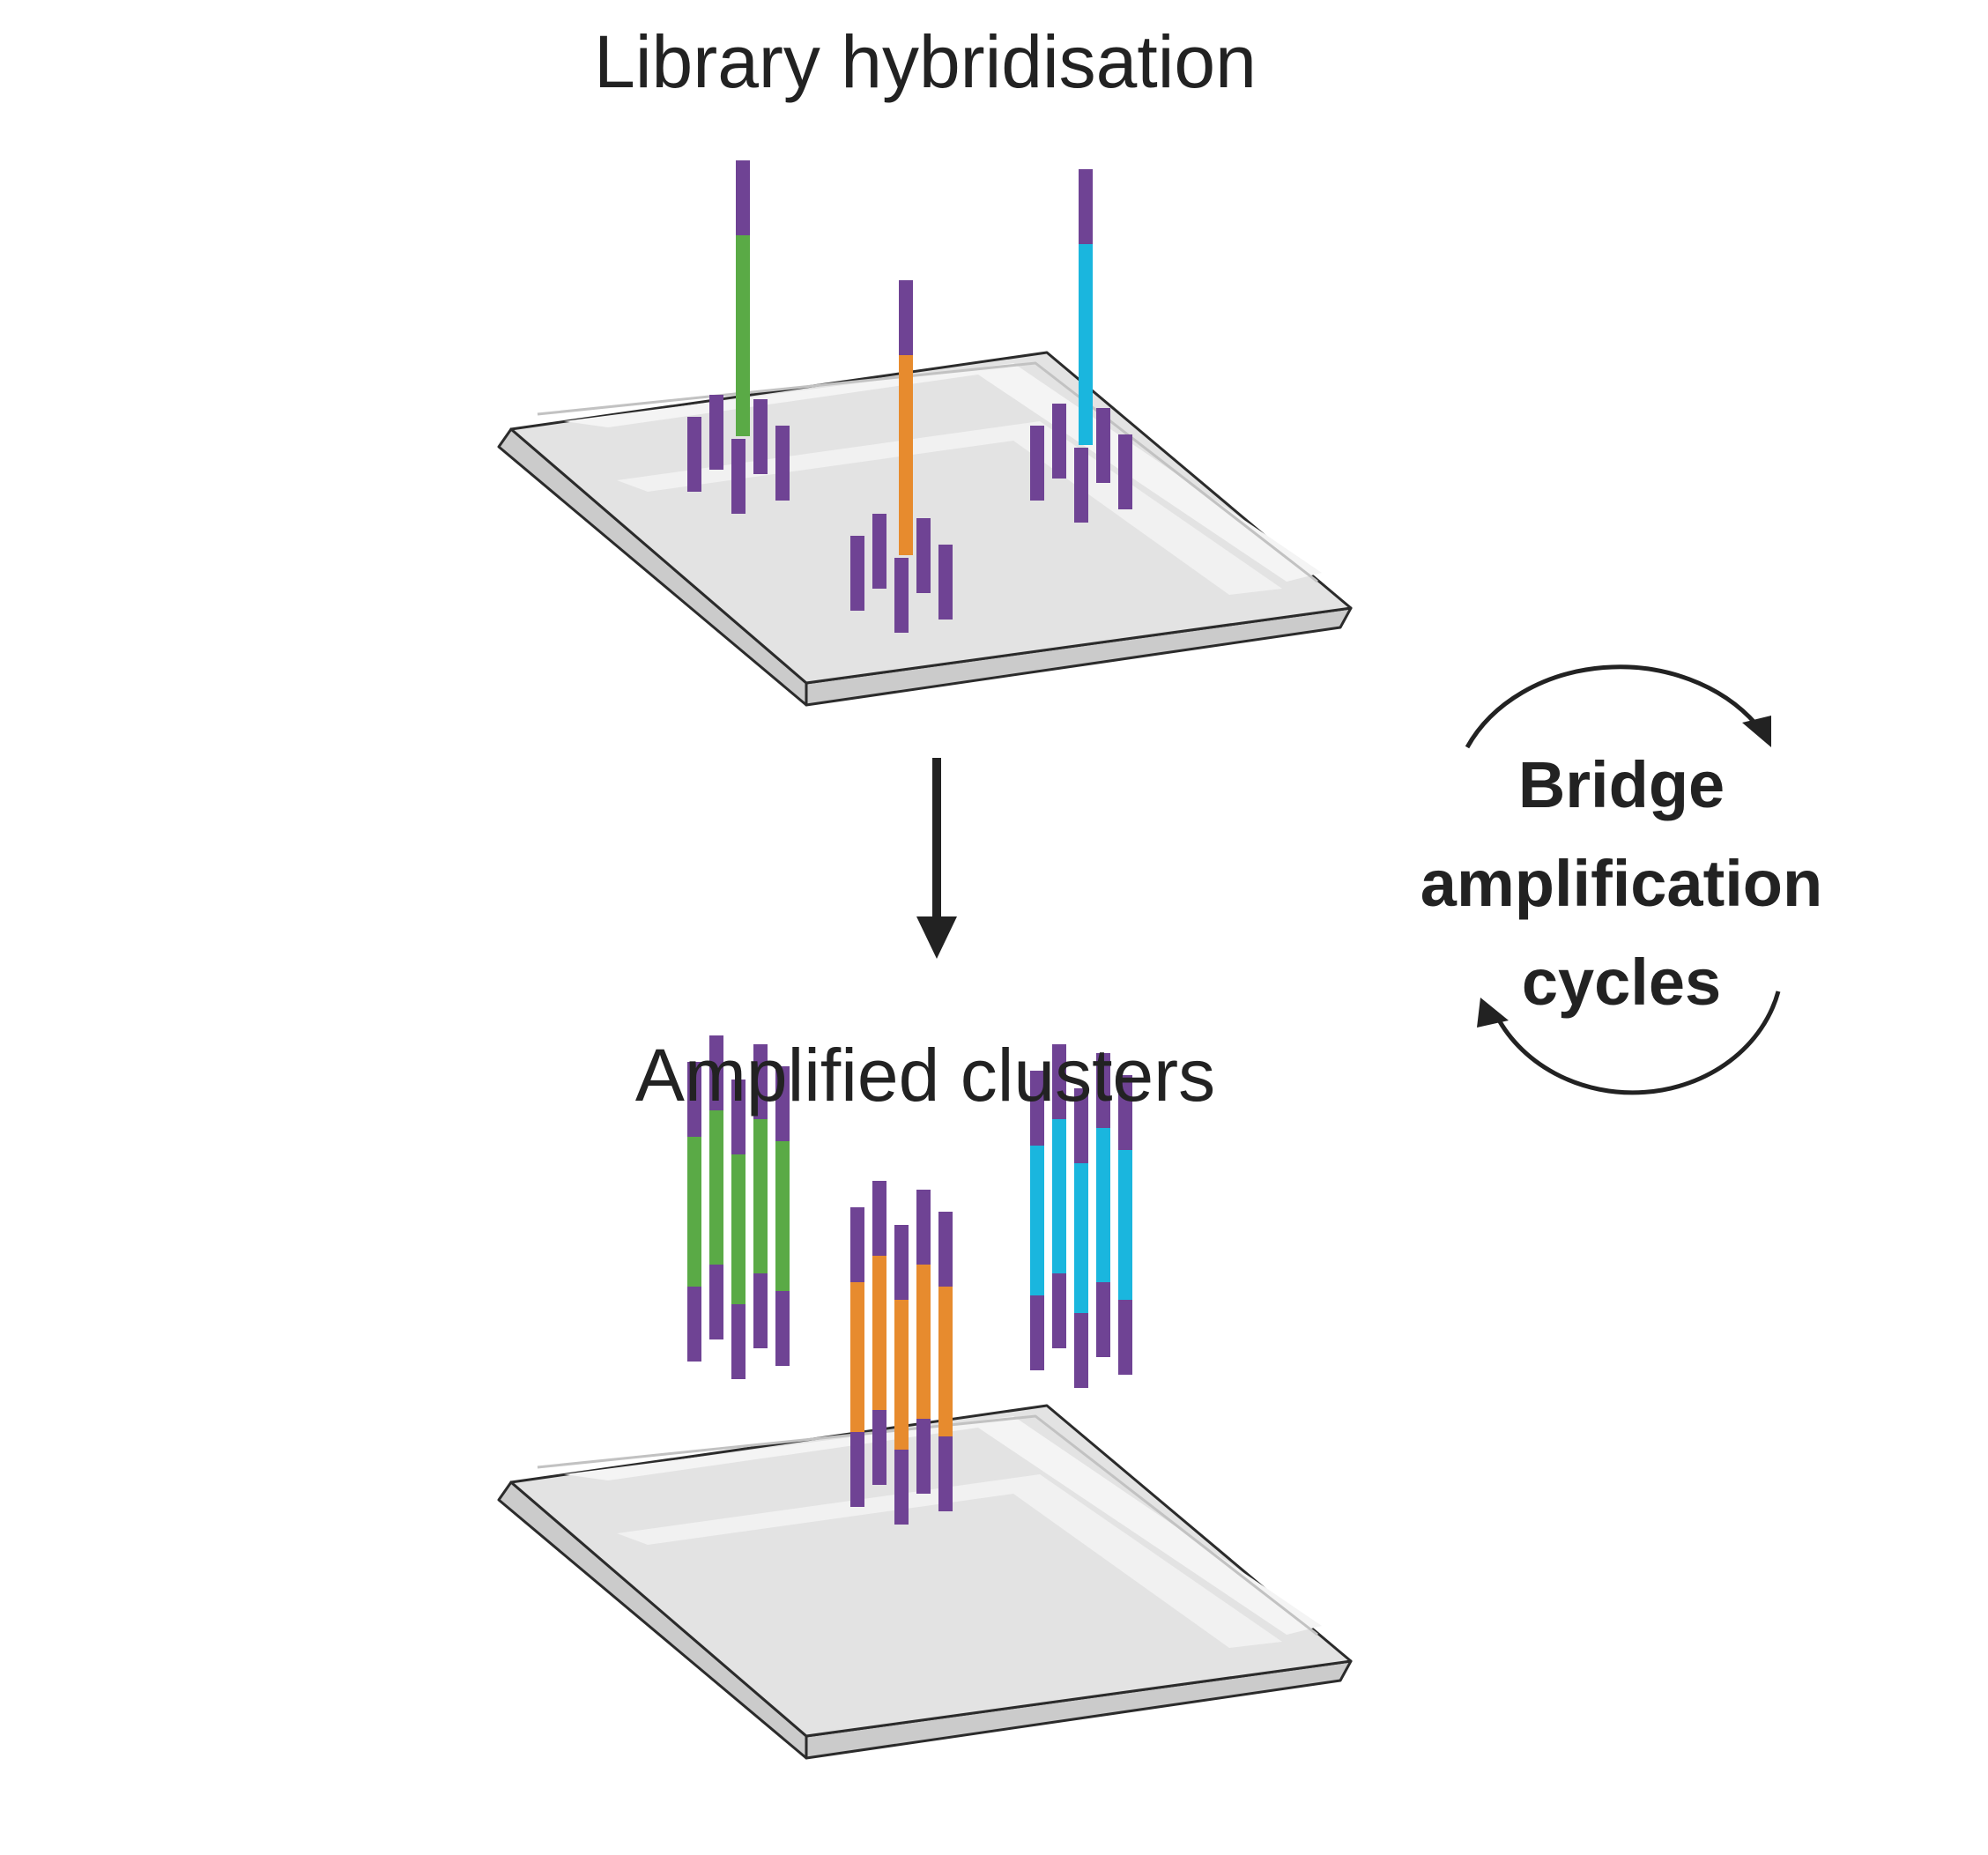 The height and width of the screenshot is (1855, 1988). Describe the element at coordinates (1086, 206) in the screenshot. I see `cyan-library-strand-adapter-top` at that location.